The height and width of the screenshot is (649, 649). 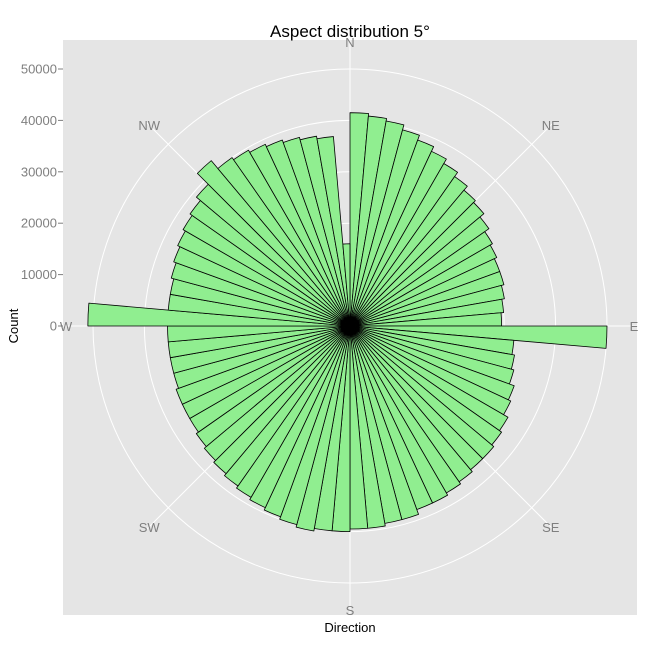 I want to click on direction-label-e: E, so click(x=634, y=326).